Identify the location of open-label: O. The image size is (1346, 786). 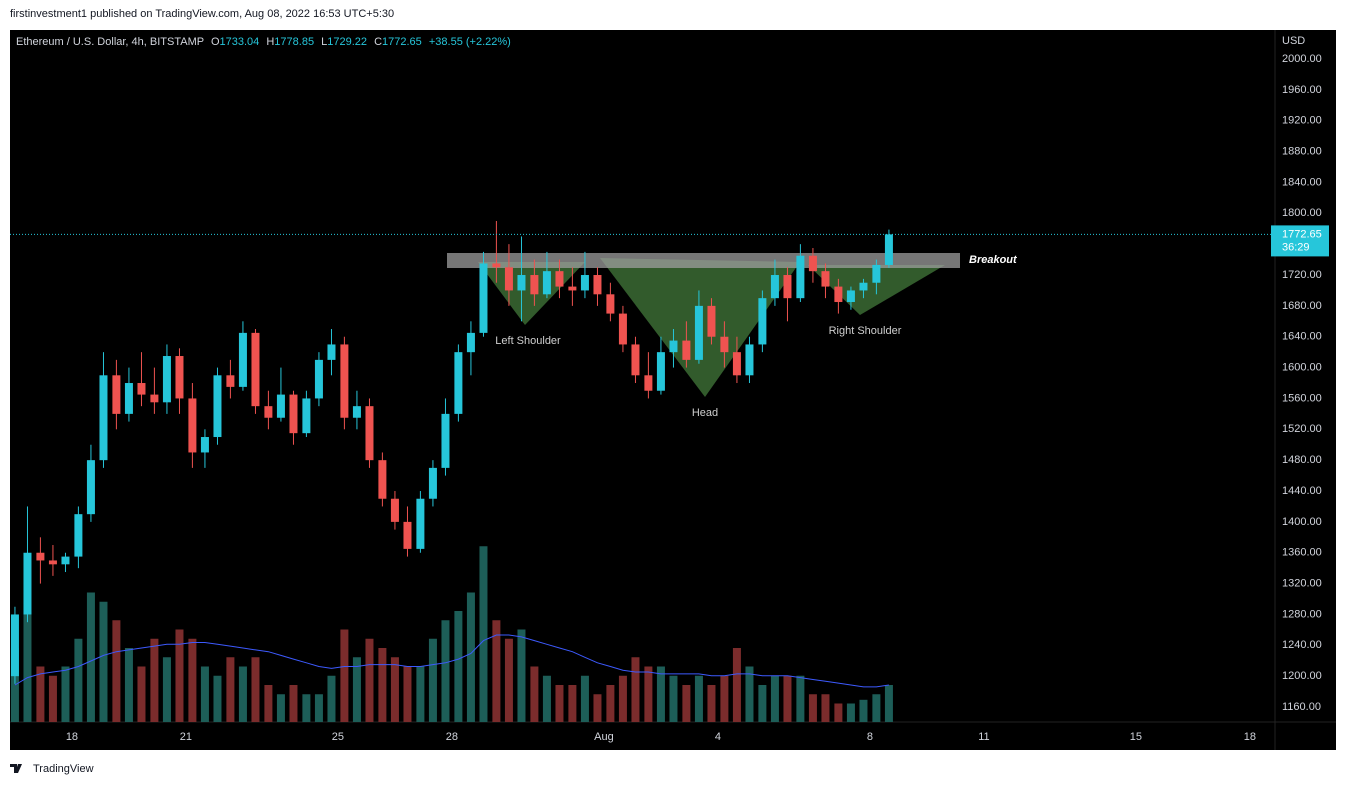
(215, 42).